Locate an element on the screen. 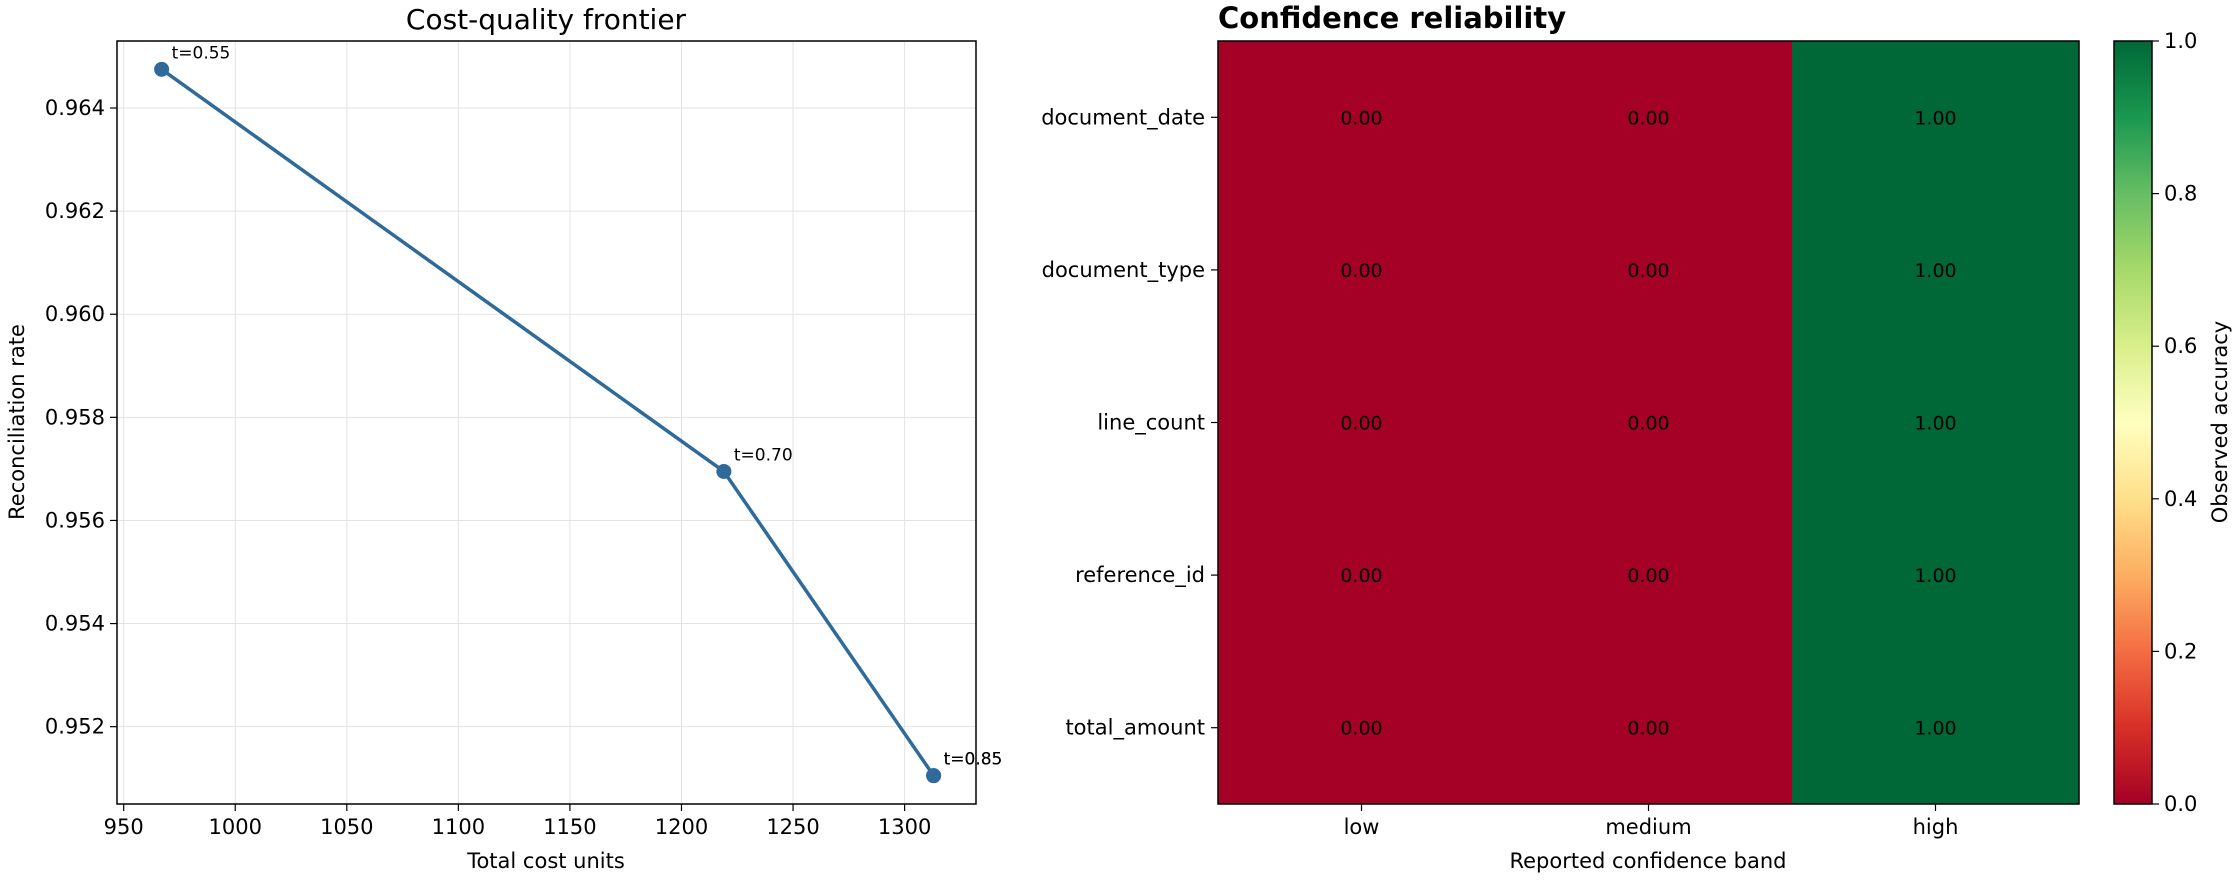  line-chart-x-ticks: 950 1000 1050 1100 1150 1200 1250 1300 is located at coordinates (517, 821).